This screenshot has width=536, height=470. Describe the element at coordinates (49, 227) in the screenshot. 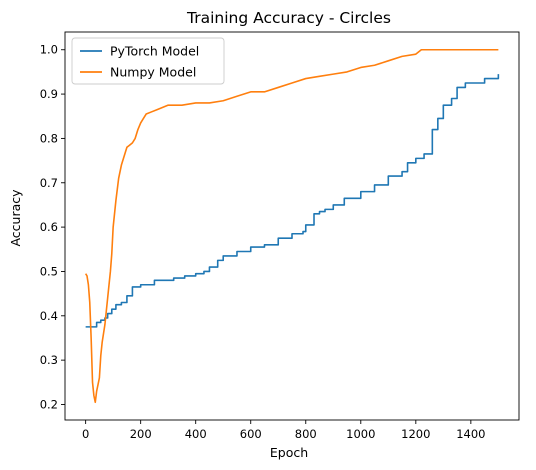

I see `y-tick-label: 0.6` at that location.